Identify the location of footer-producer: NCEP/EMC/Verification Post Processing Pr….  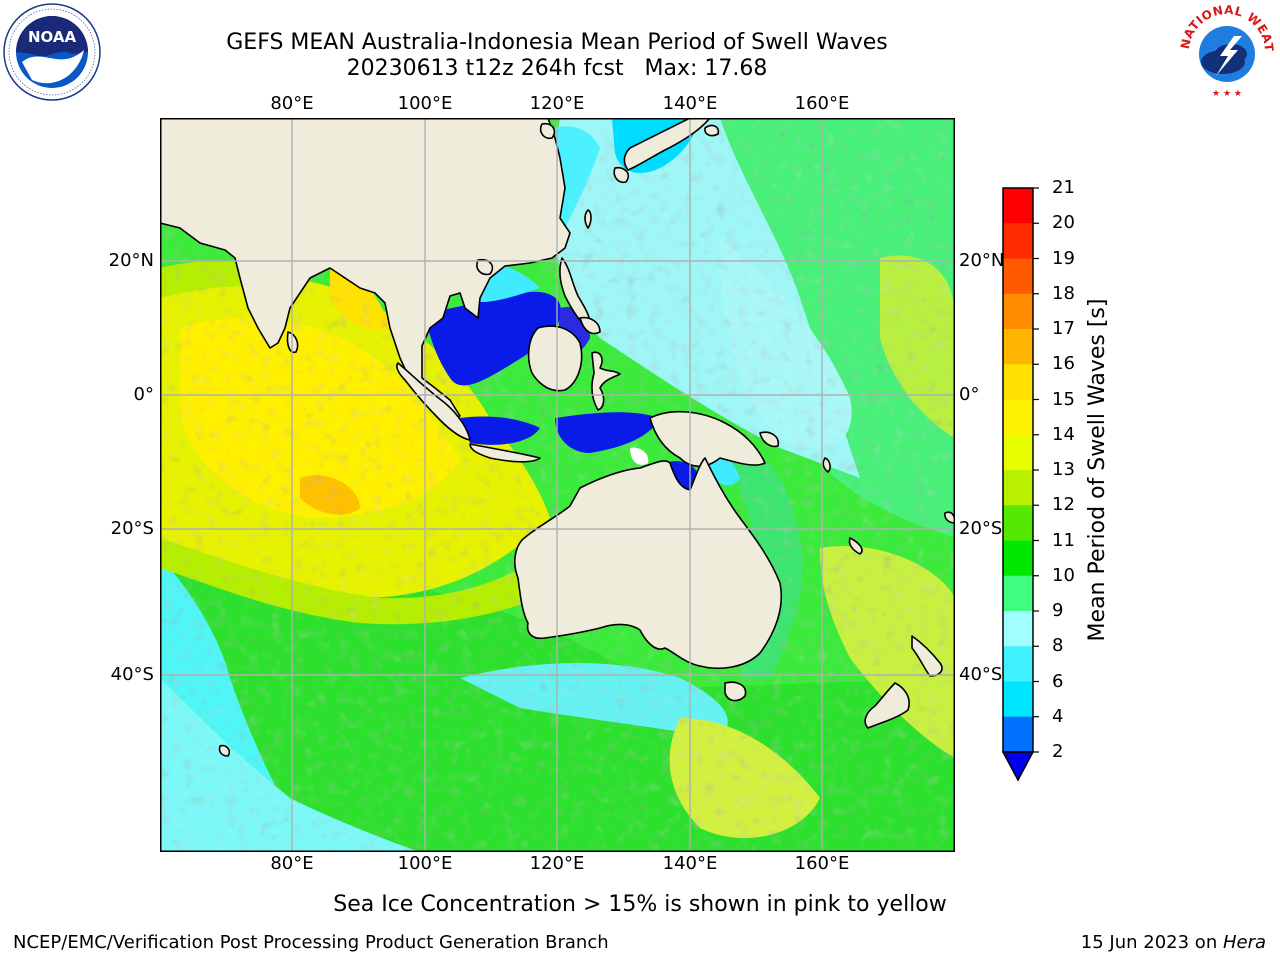
(311, 942).